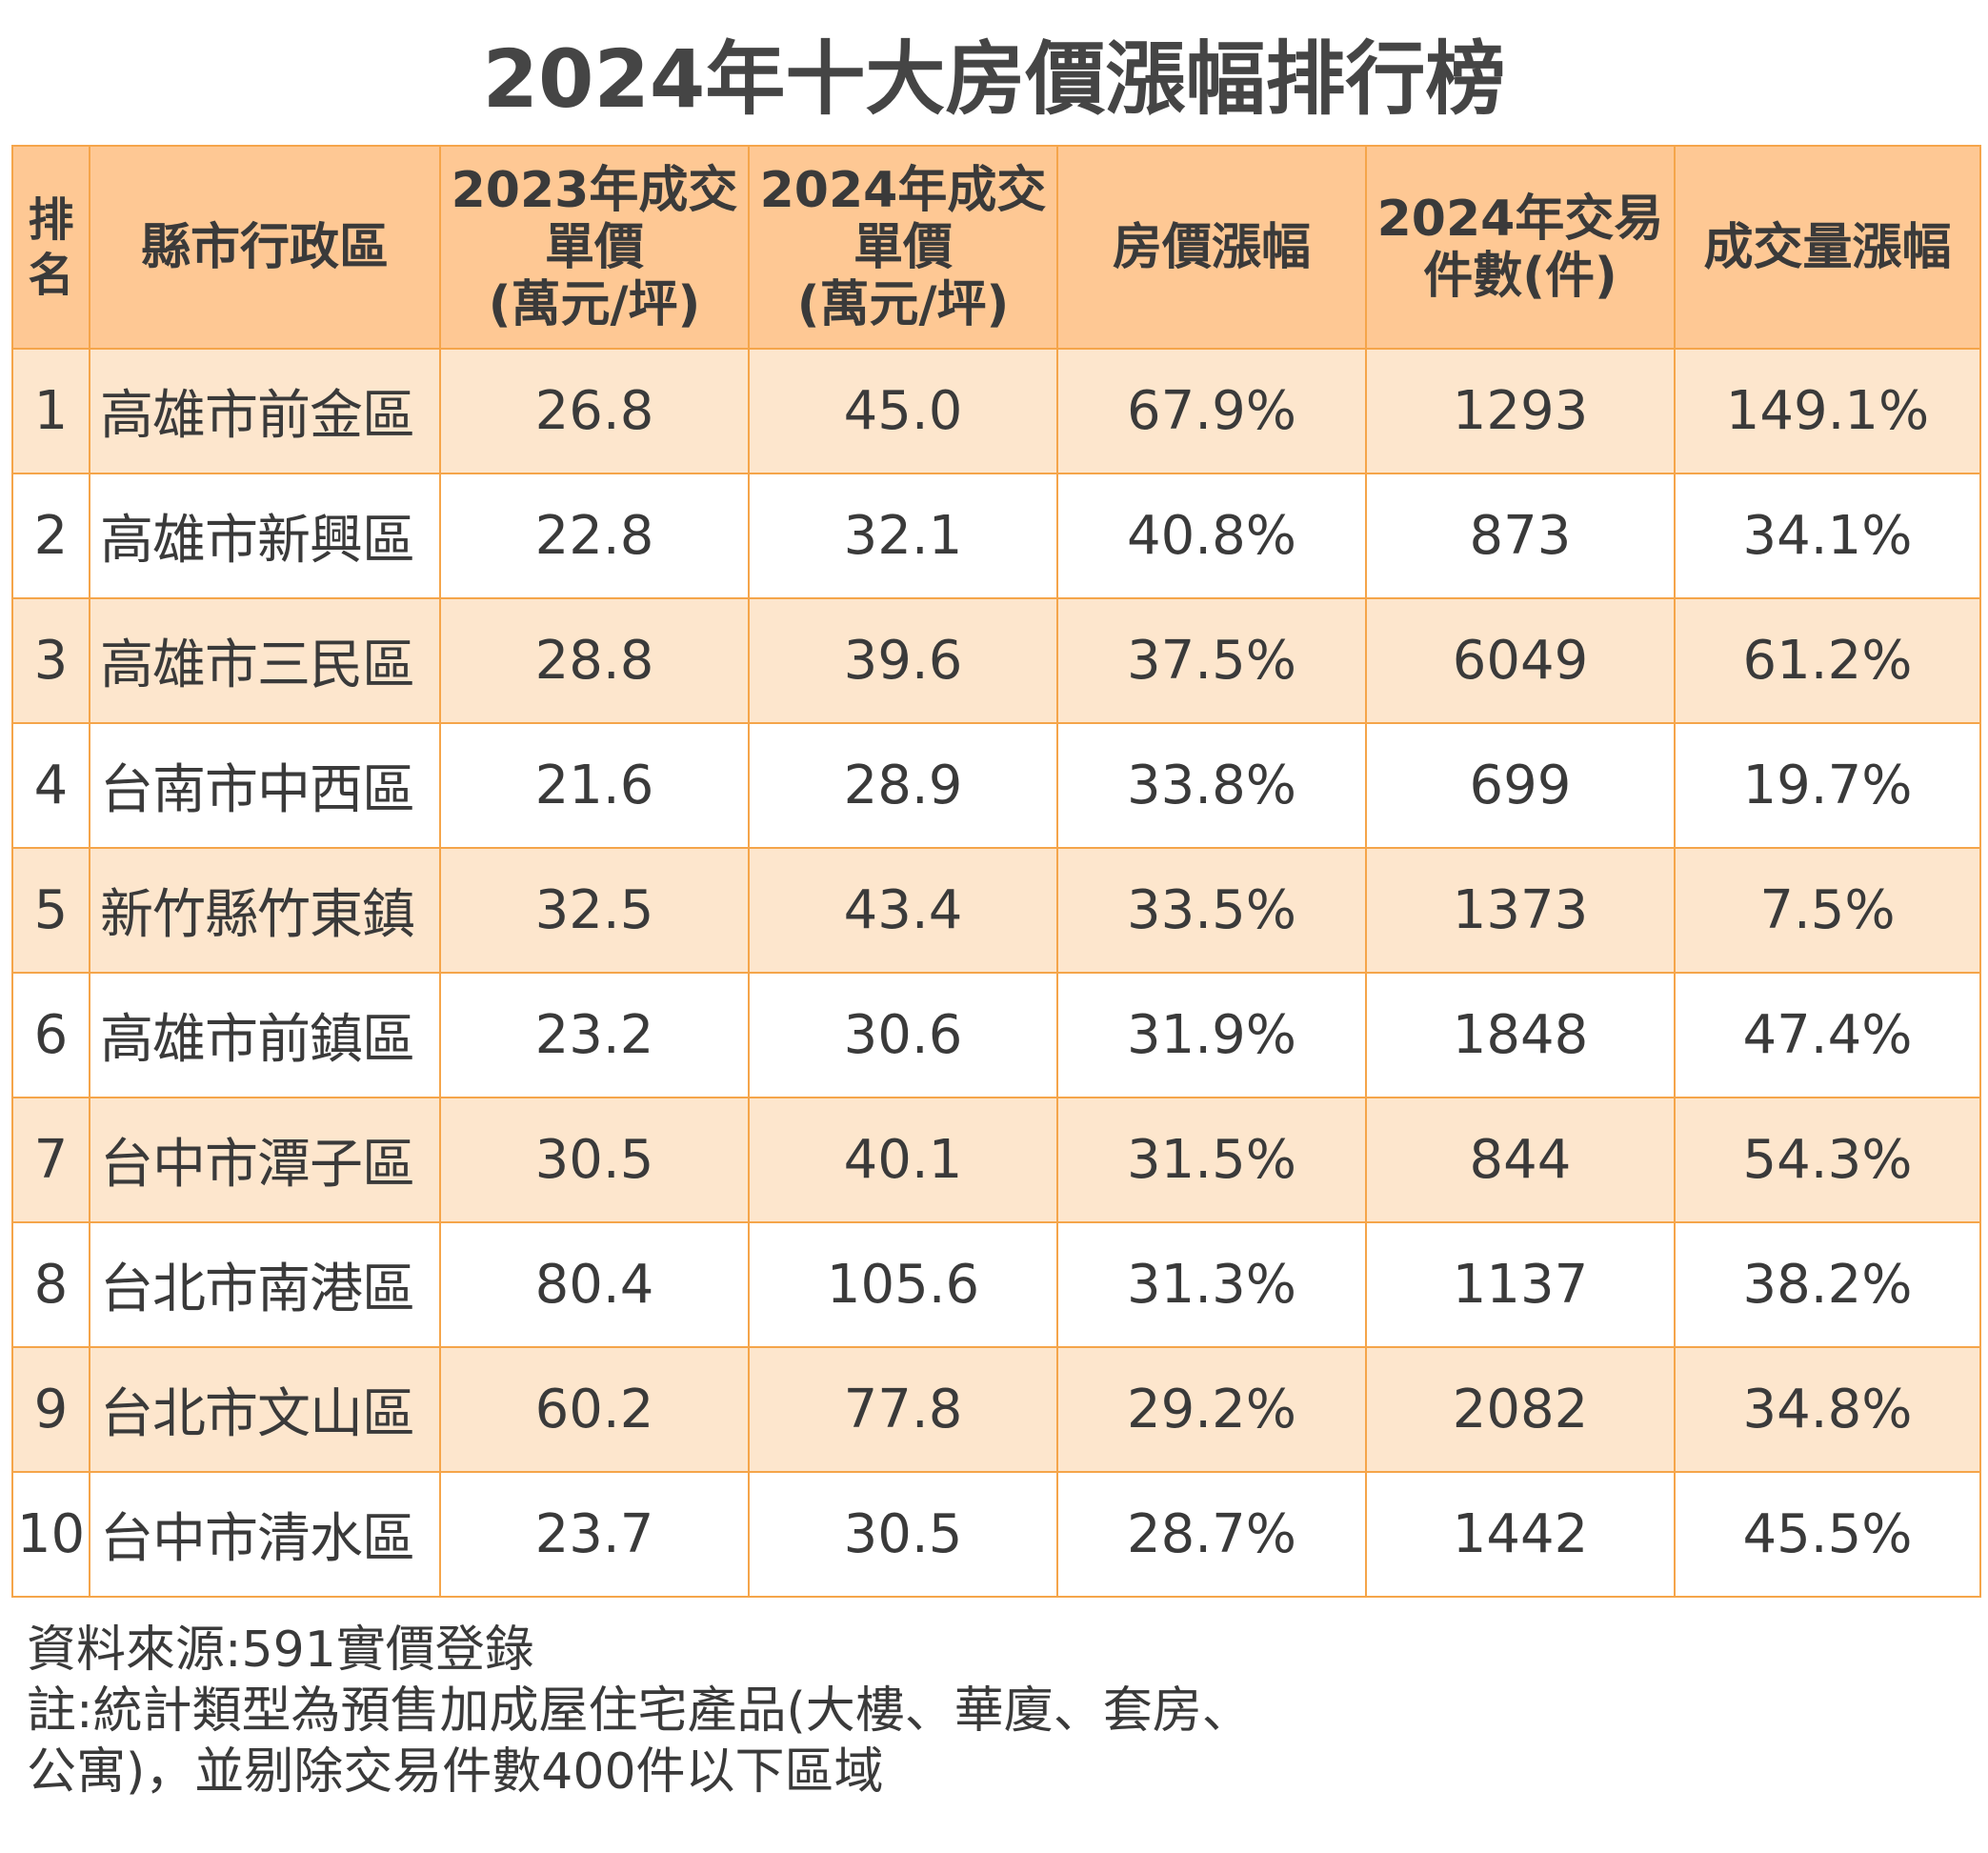 The width and height of the screenshot is (1988, 1853). What do you see at coordinates (265, 411) in the screenshot?
I see `cell-area: 高雄市前金區` at bounding box center [265, 411].